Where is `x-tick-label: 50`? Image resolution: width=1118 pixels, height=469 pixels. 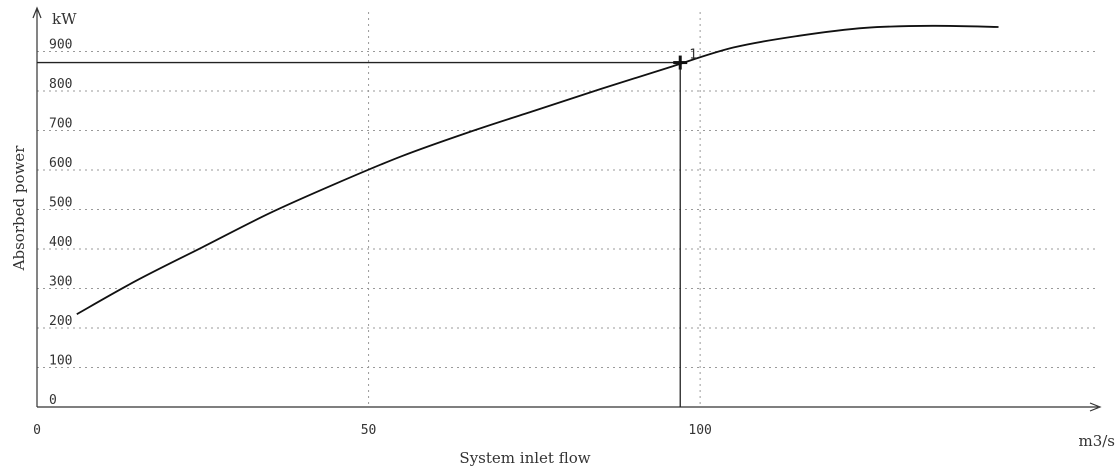 x-tick-label: 50 is located at coordinates (369, 430).